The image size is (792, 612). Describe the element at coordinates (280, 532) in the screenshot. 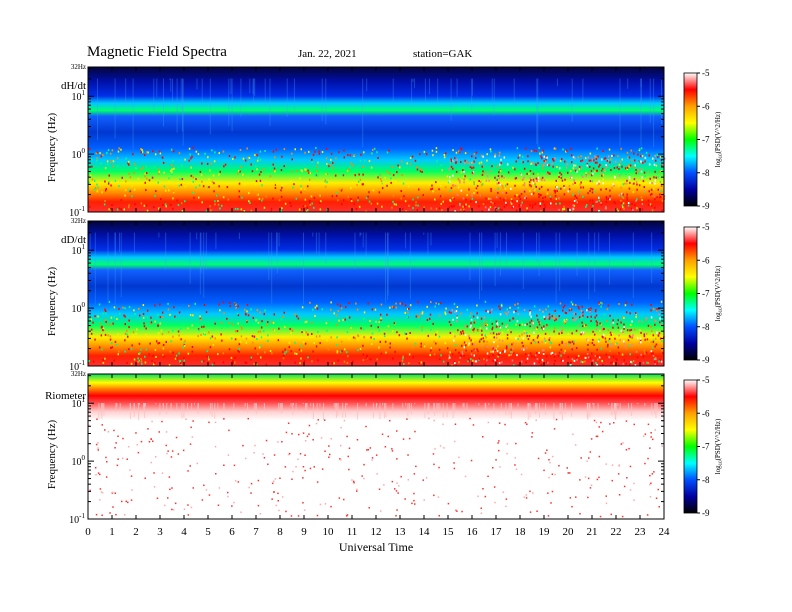

I see `x-tick-label: 8` at that location.